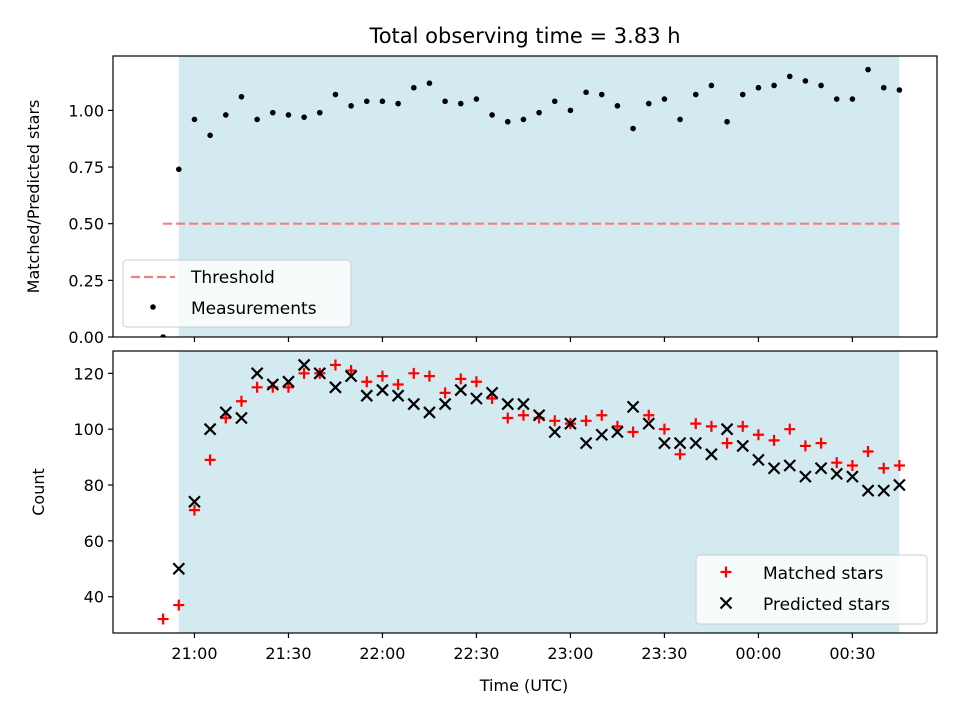 This screenshot has width=960, height=720. What do you see at coordinates (254, 309) in the screenshot?
I see `legend-measurement-label: Measurements` at bounding box center [254, 309].